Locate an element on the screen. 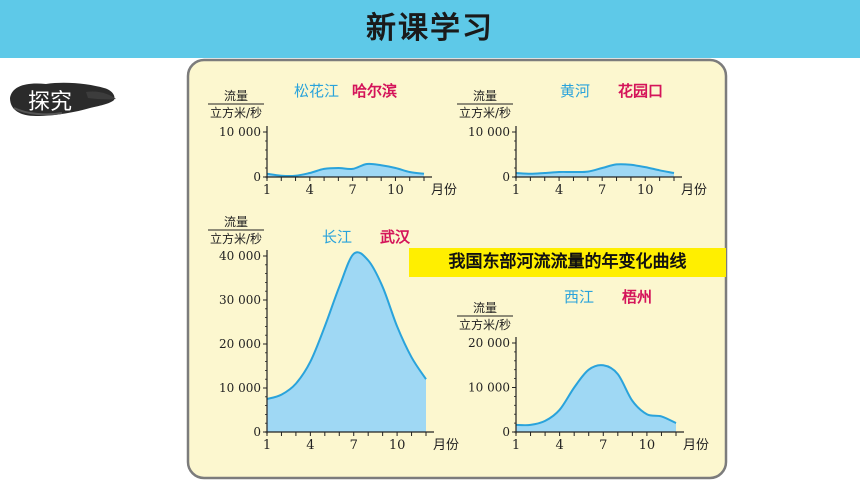  station-name: 梧州 is located at coordinates (637, 297).